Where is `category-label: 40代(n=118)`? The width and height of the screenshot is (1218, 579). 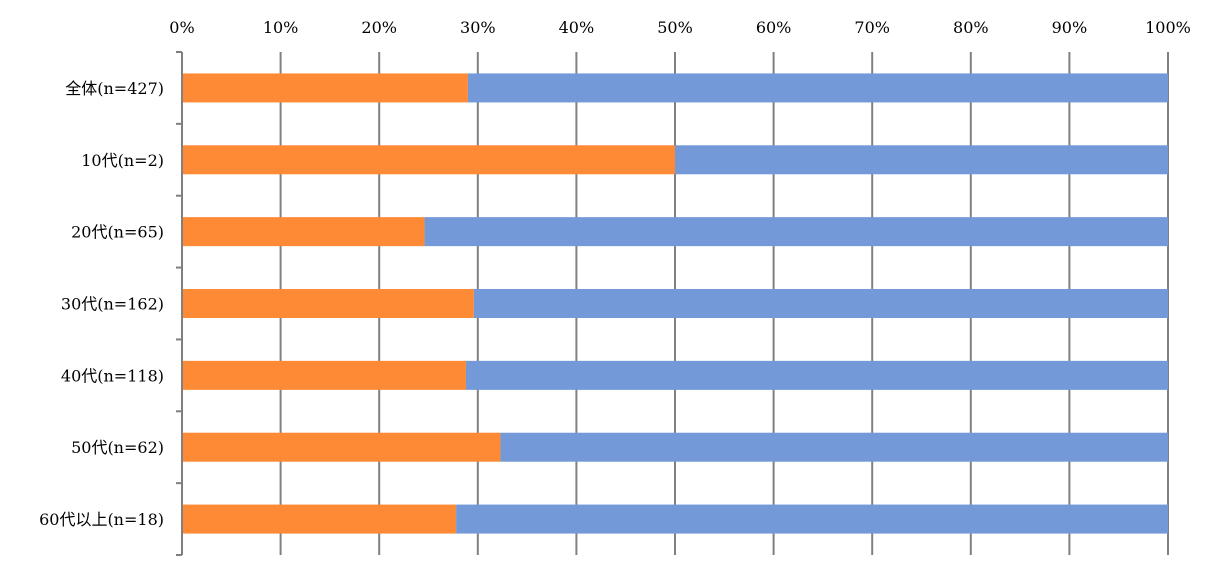 category-label: 40代(n=118) is located at coordinates (112, 375).